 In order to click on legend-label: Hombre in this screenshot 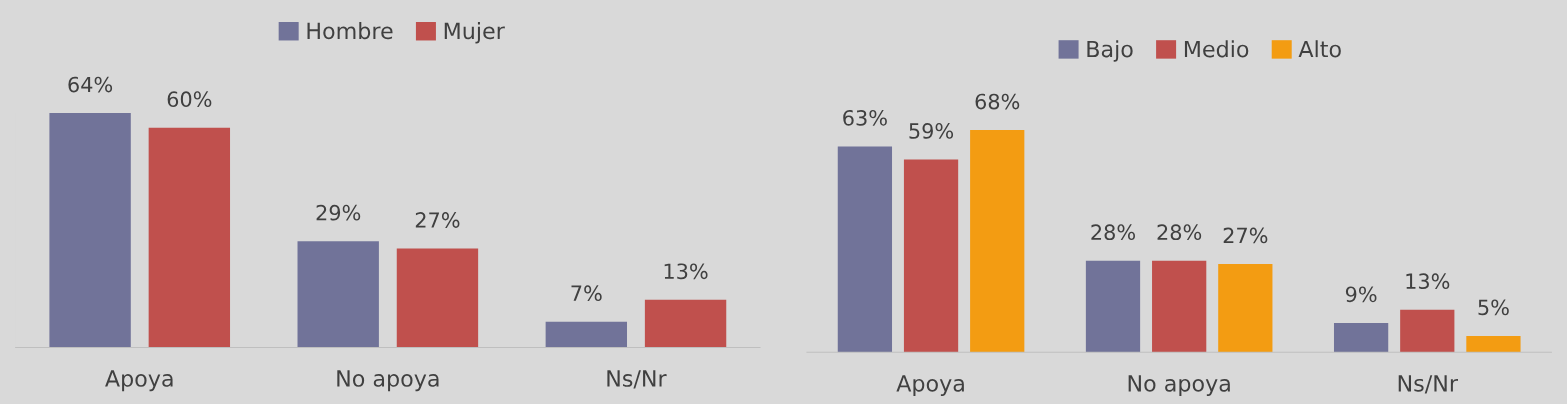, I will do `click(350, 31)`.